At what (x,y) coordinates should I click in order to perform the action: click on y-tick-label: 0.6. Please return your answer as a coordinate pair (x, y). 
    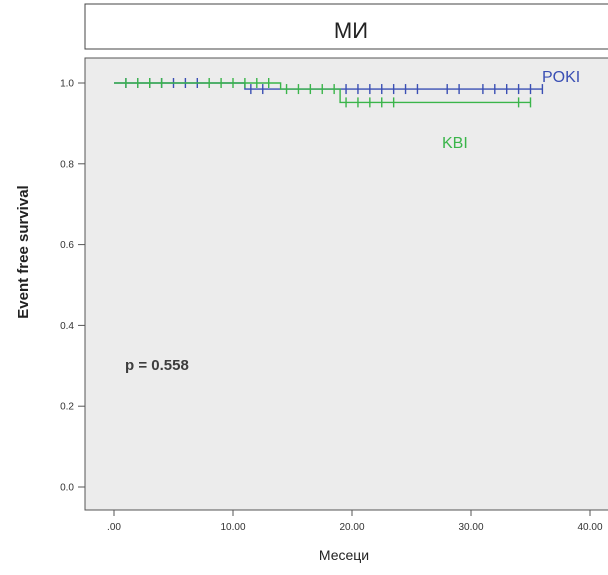
    Looking at the image, I should click on (67, 245).